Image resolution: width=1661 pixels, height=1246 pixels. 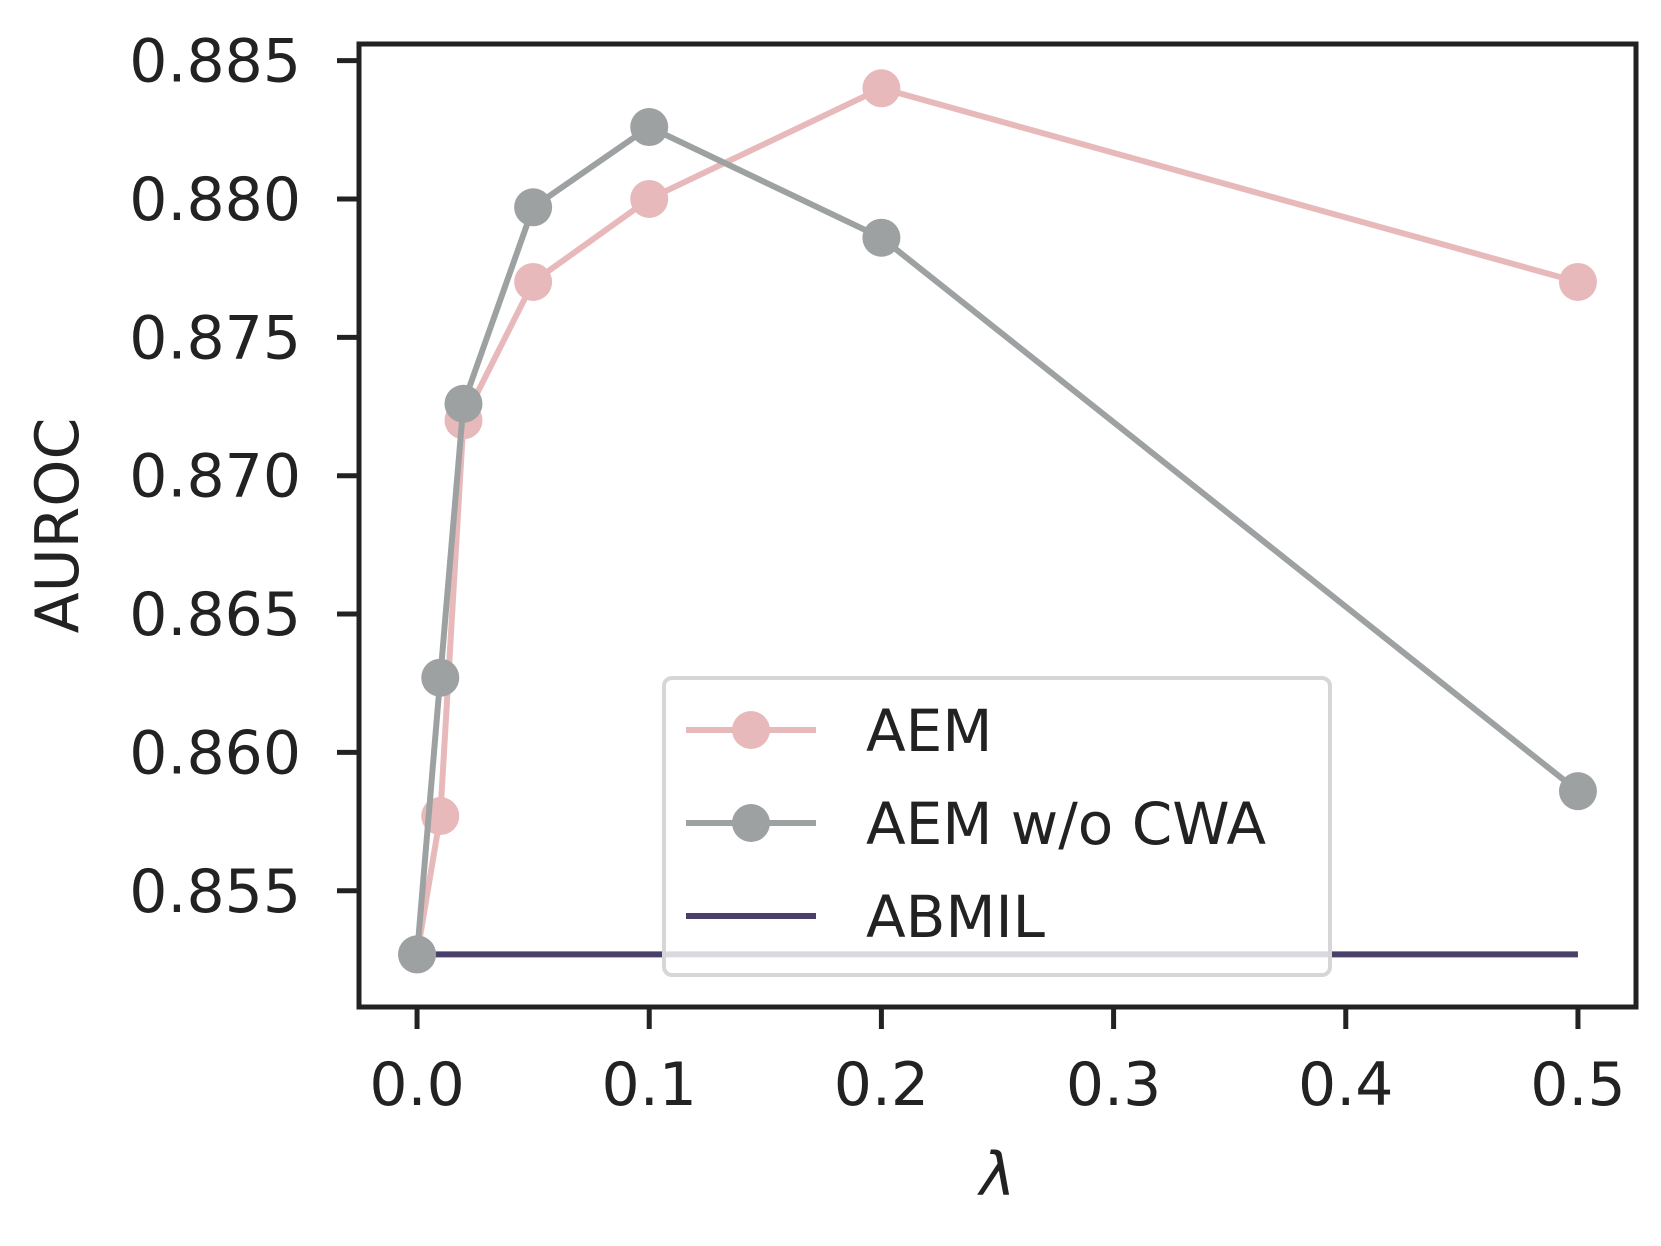 I want to click on legend-box, so click(x=997, y=826).